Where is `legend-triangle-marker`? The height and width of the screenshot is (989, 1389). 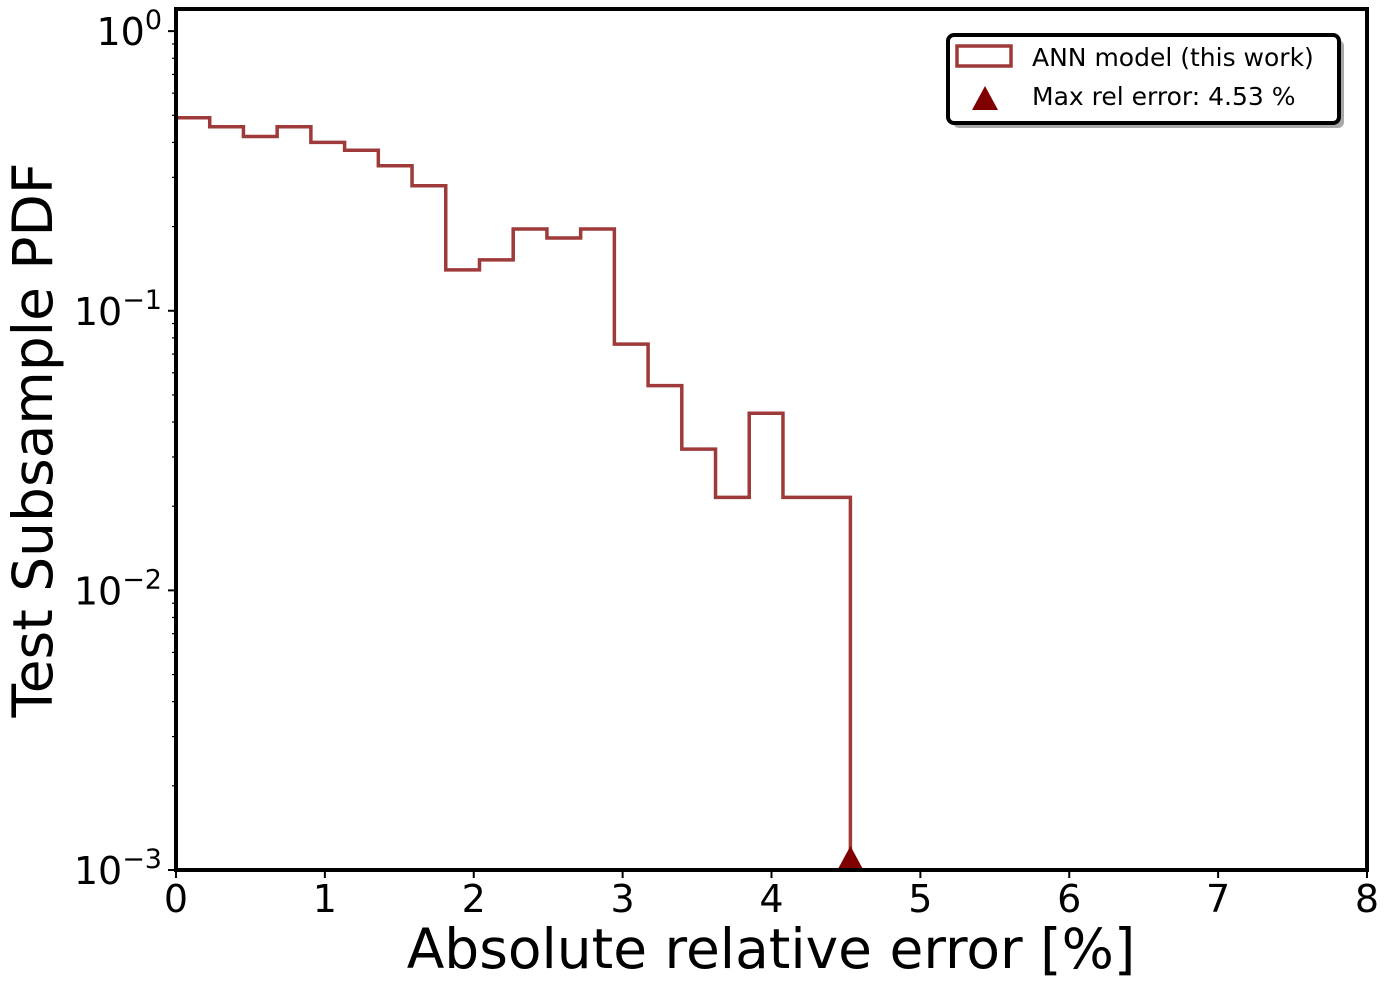 legend-triangle-marker is located at coordinates (985, 98).